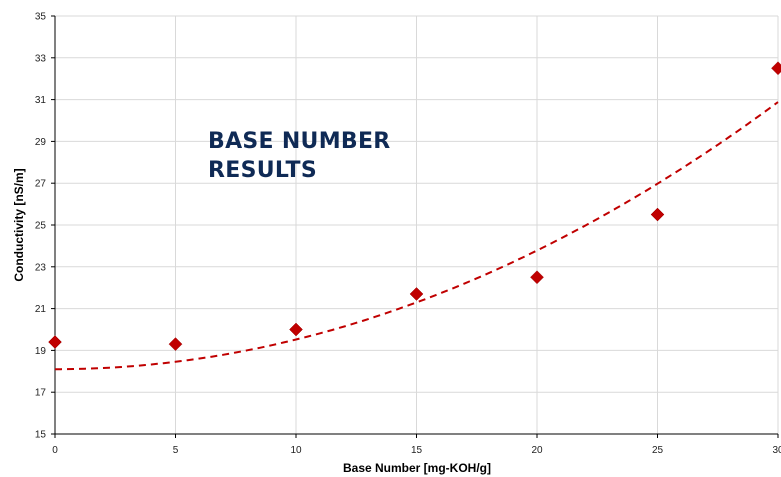 This screenshot has height=477, width=781. Describe the element at coordinates (176, 450) in the screenshot. I see `x-tick-label: 5` at that location.